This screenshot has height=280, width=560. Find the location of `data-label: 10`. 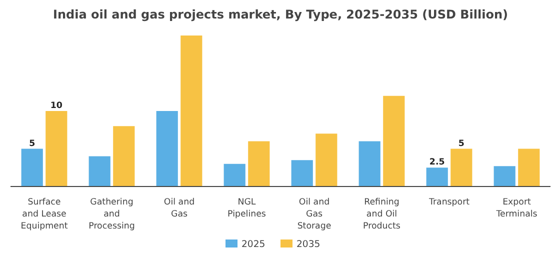

data-label: 10 is located at coordinates (56, 106).